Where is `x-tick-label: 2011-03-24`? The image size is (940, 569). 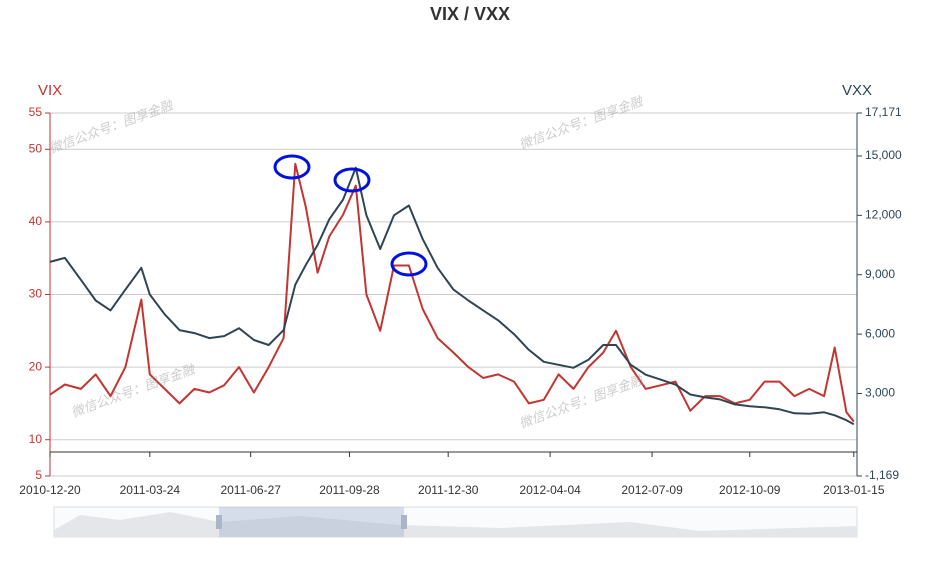
x-tick-label: 2011-03-24 is located at coordinates (150, 490).